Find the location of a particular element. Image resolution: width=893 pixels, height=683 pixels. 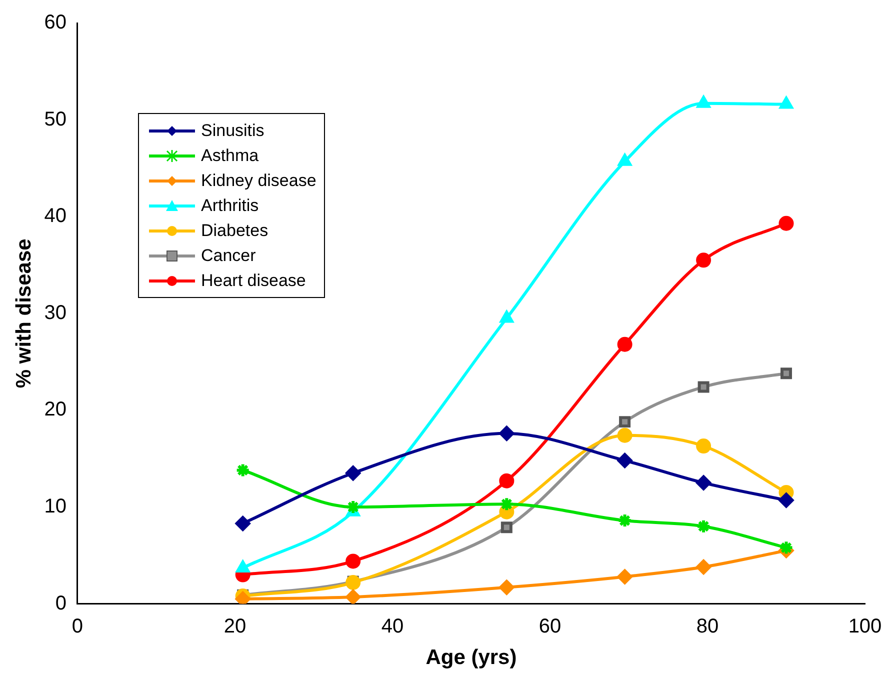

y-axis-title: % with disease is located at coordinates (24, 313).